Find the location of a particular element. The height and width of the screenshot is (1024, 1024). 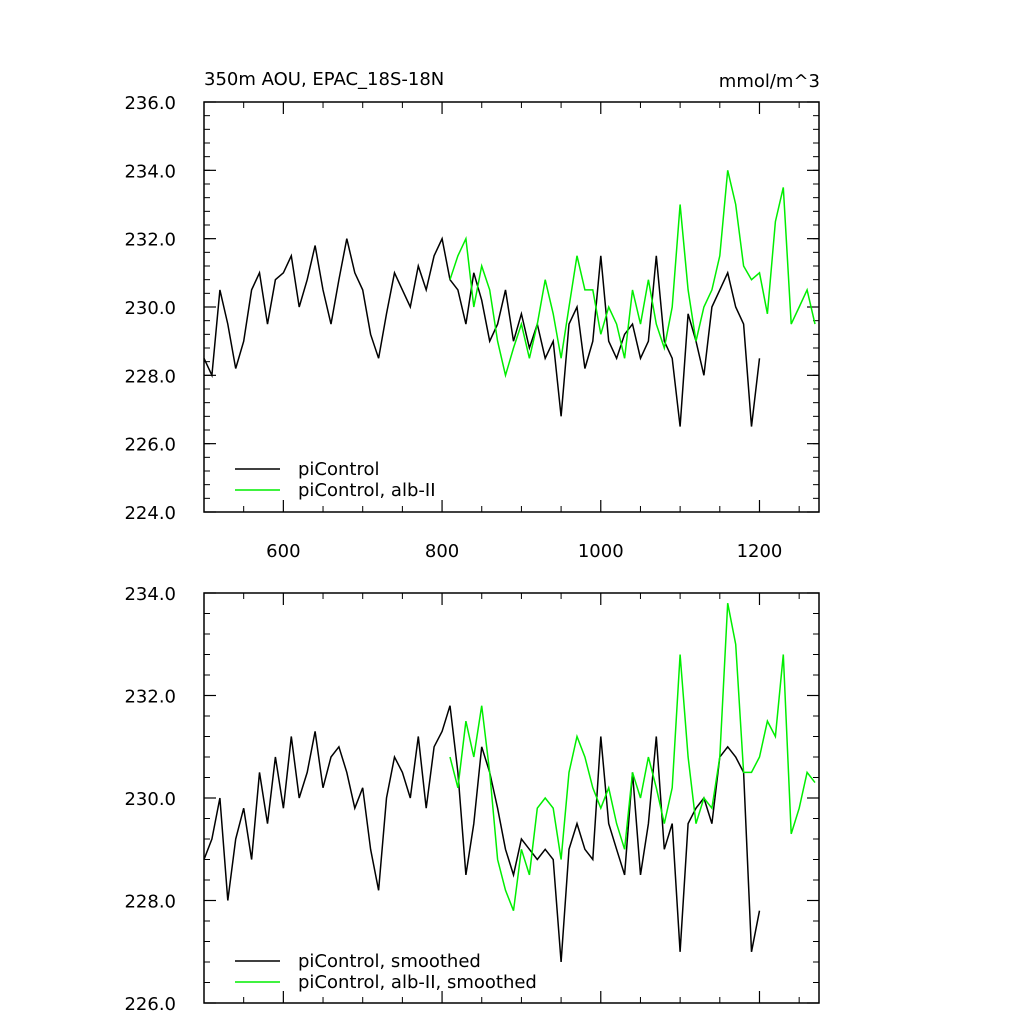

top-ytick-label: 224.0 is located at coordinates (150, 513).